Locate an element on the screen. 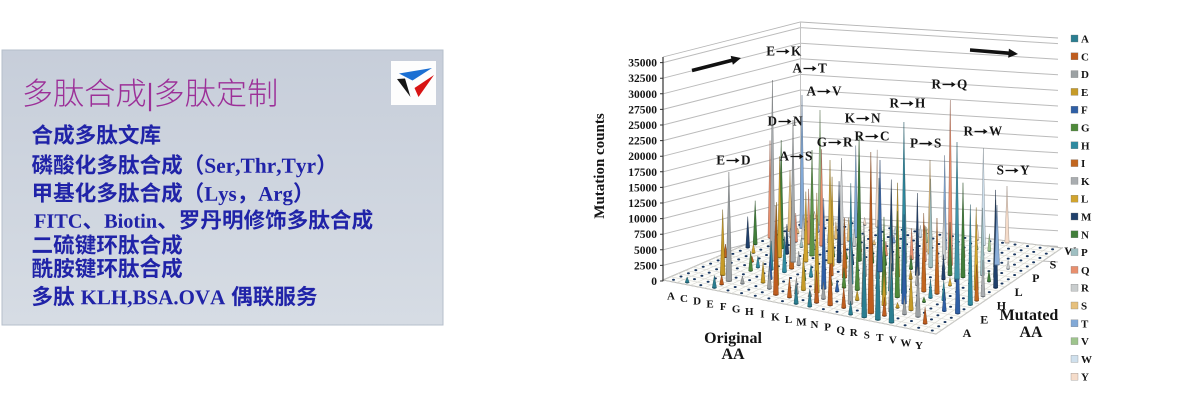 The height and width of the screenshot is (405, 1200). svg-text: 30000 is located at coordinates (642, 95).